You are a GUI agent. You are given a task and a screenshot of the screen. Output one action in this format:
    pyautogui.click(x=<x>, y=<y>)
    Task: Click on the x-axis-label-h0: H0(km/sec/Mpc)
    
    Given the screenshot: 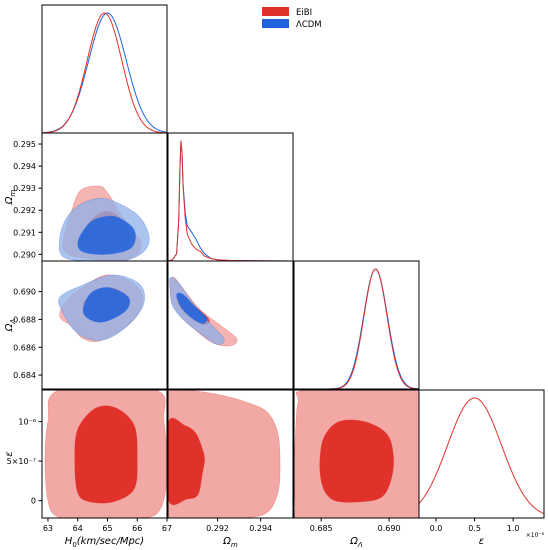 What is the action you would take?
    pyautogui.click(x=104, y=542)
    